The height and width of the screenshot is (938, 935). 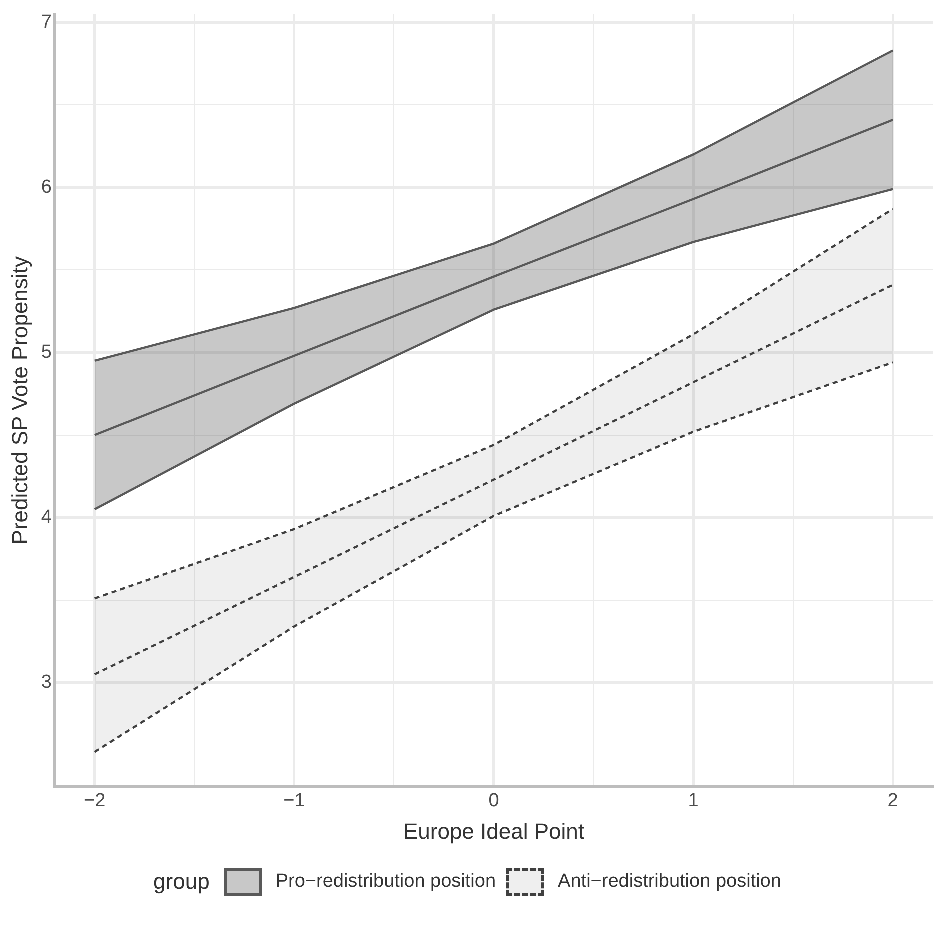 What do you see at coordinates (893, 801) in the screenshot?
I see `x-tick-label: 2` at bounding box center [893, 801].